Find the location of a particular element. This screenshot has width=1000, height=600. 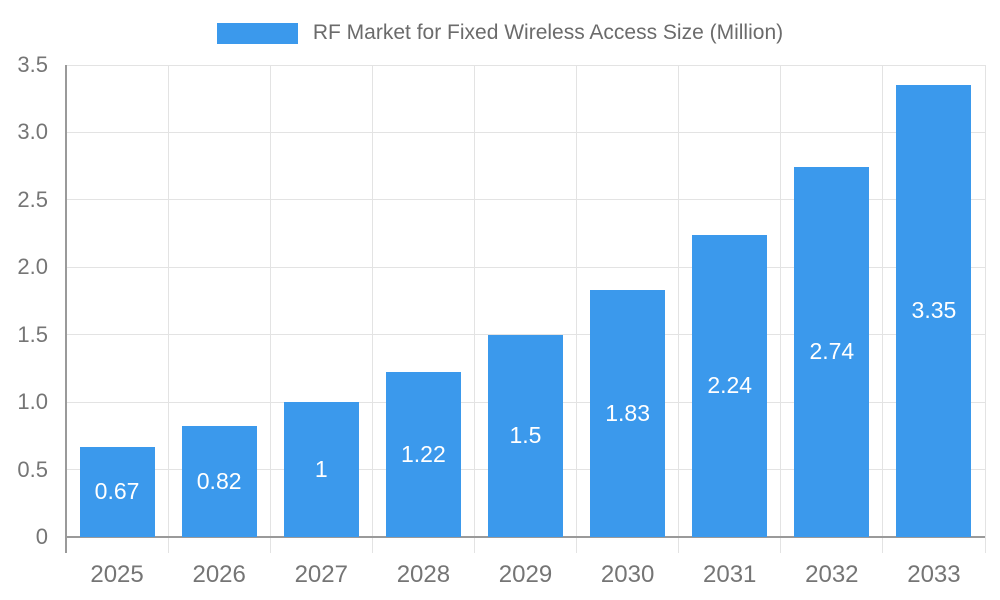

bar-value-label: 2.24 is located at coordinates (730, 384).